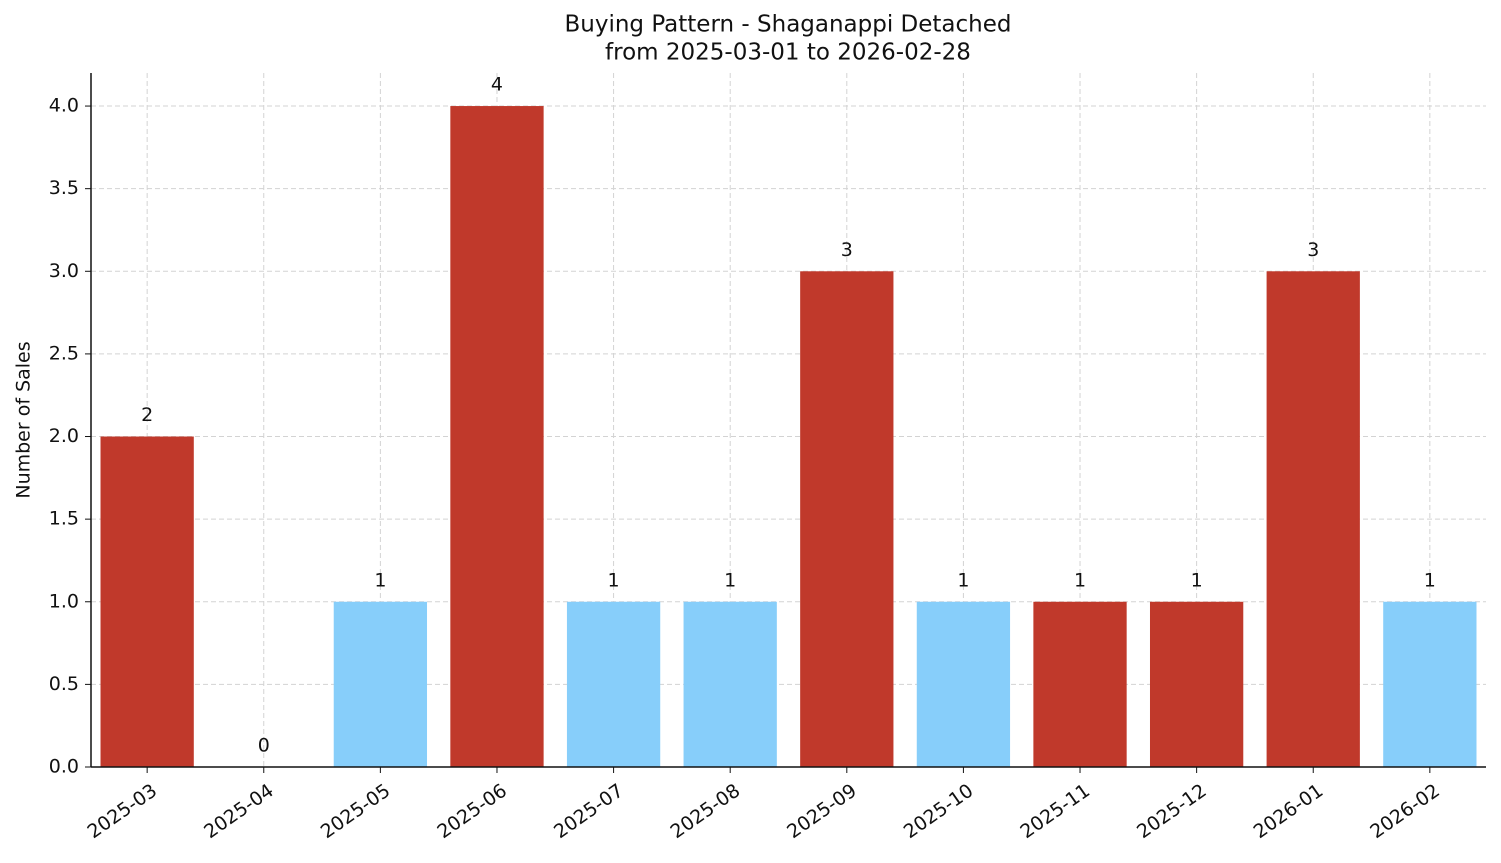 The width and height of the screenshot is (1501, 863). What do you see at coordinates (147, 415) in the screenshot?
I see `value-label: 2` at bounding box center [147, 415].